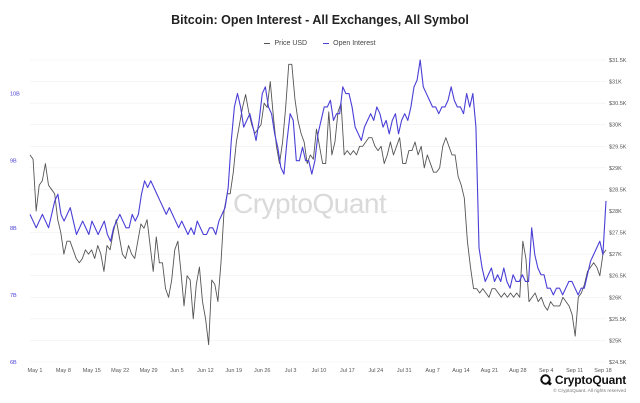 The width and height of the screenshot is (640, 403). Describe the element at coordinates (618, 104) in the screenshot. I see `right-axis-tick-label: $30.5K` at that location.